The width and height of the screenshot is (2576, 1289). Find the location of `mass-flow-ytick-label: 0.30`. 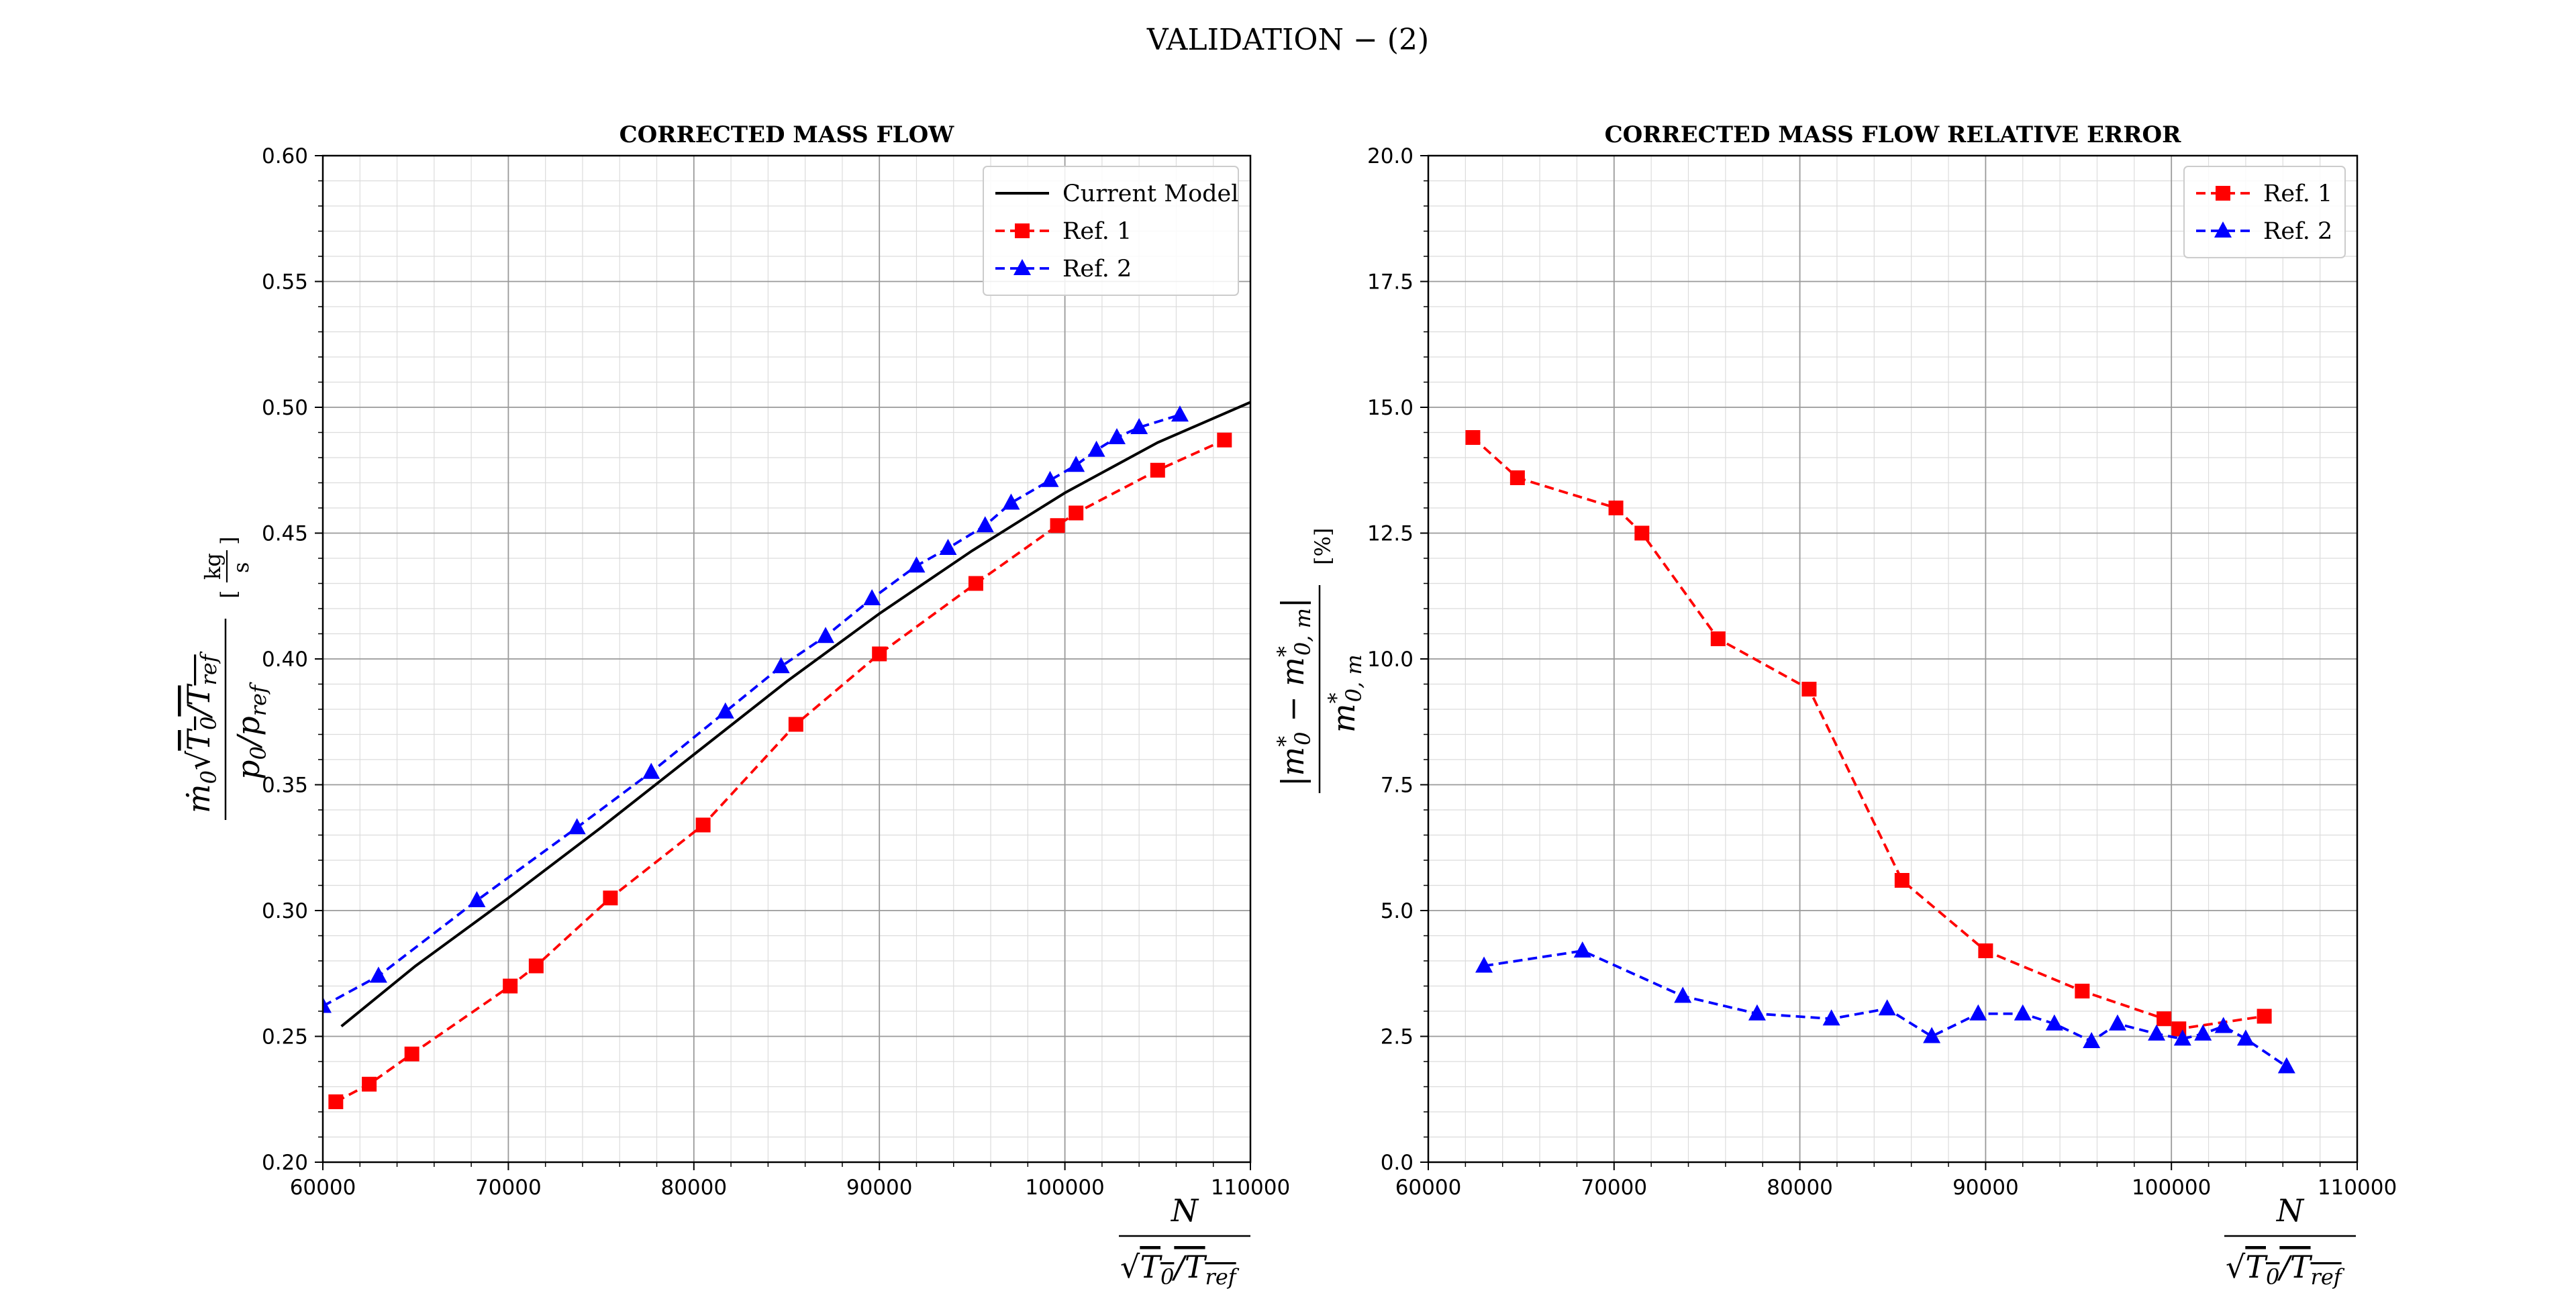

mass-flow-ytick-label: 0.30 is located at coordinates (285, 911).